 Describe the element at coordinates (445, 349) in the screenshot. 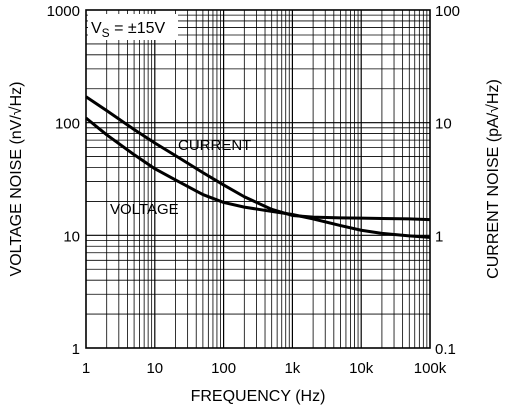

I see `y-tick-label-right: 0.1` at that location.